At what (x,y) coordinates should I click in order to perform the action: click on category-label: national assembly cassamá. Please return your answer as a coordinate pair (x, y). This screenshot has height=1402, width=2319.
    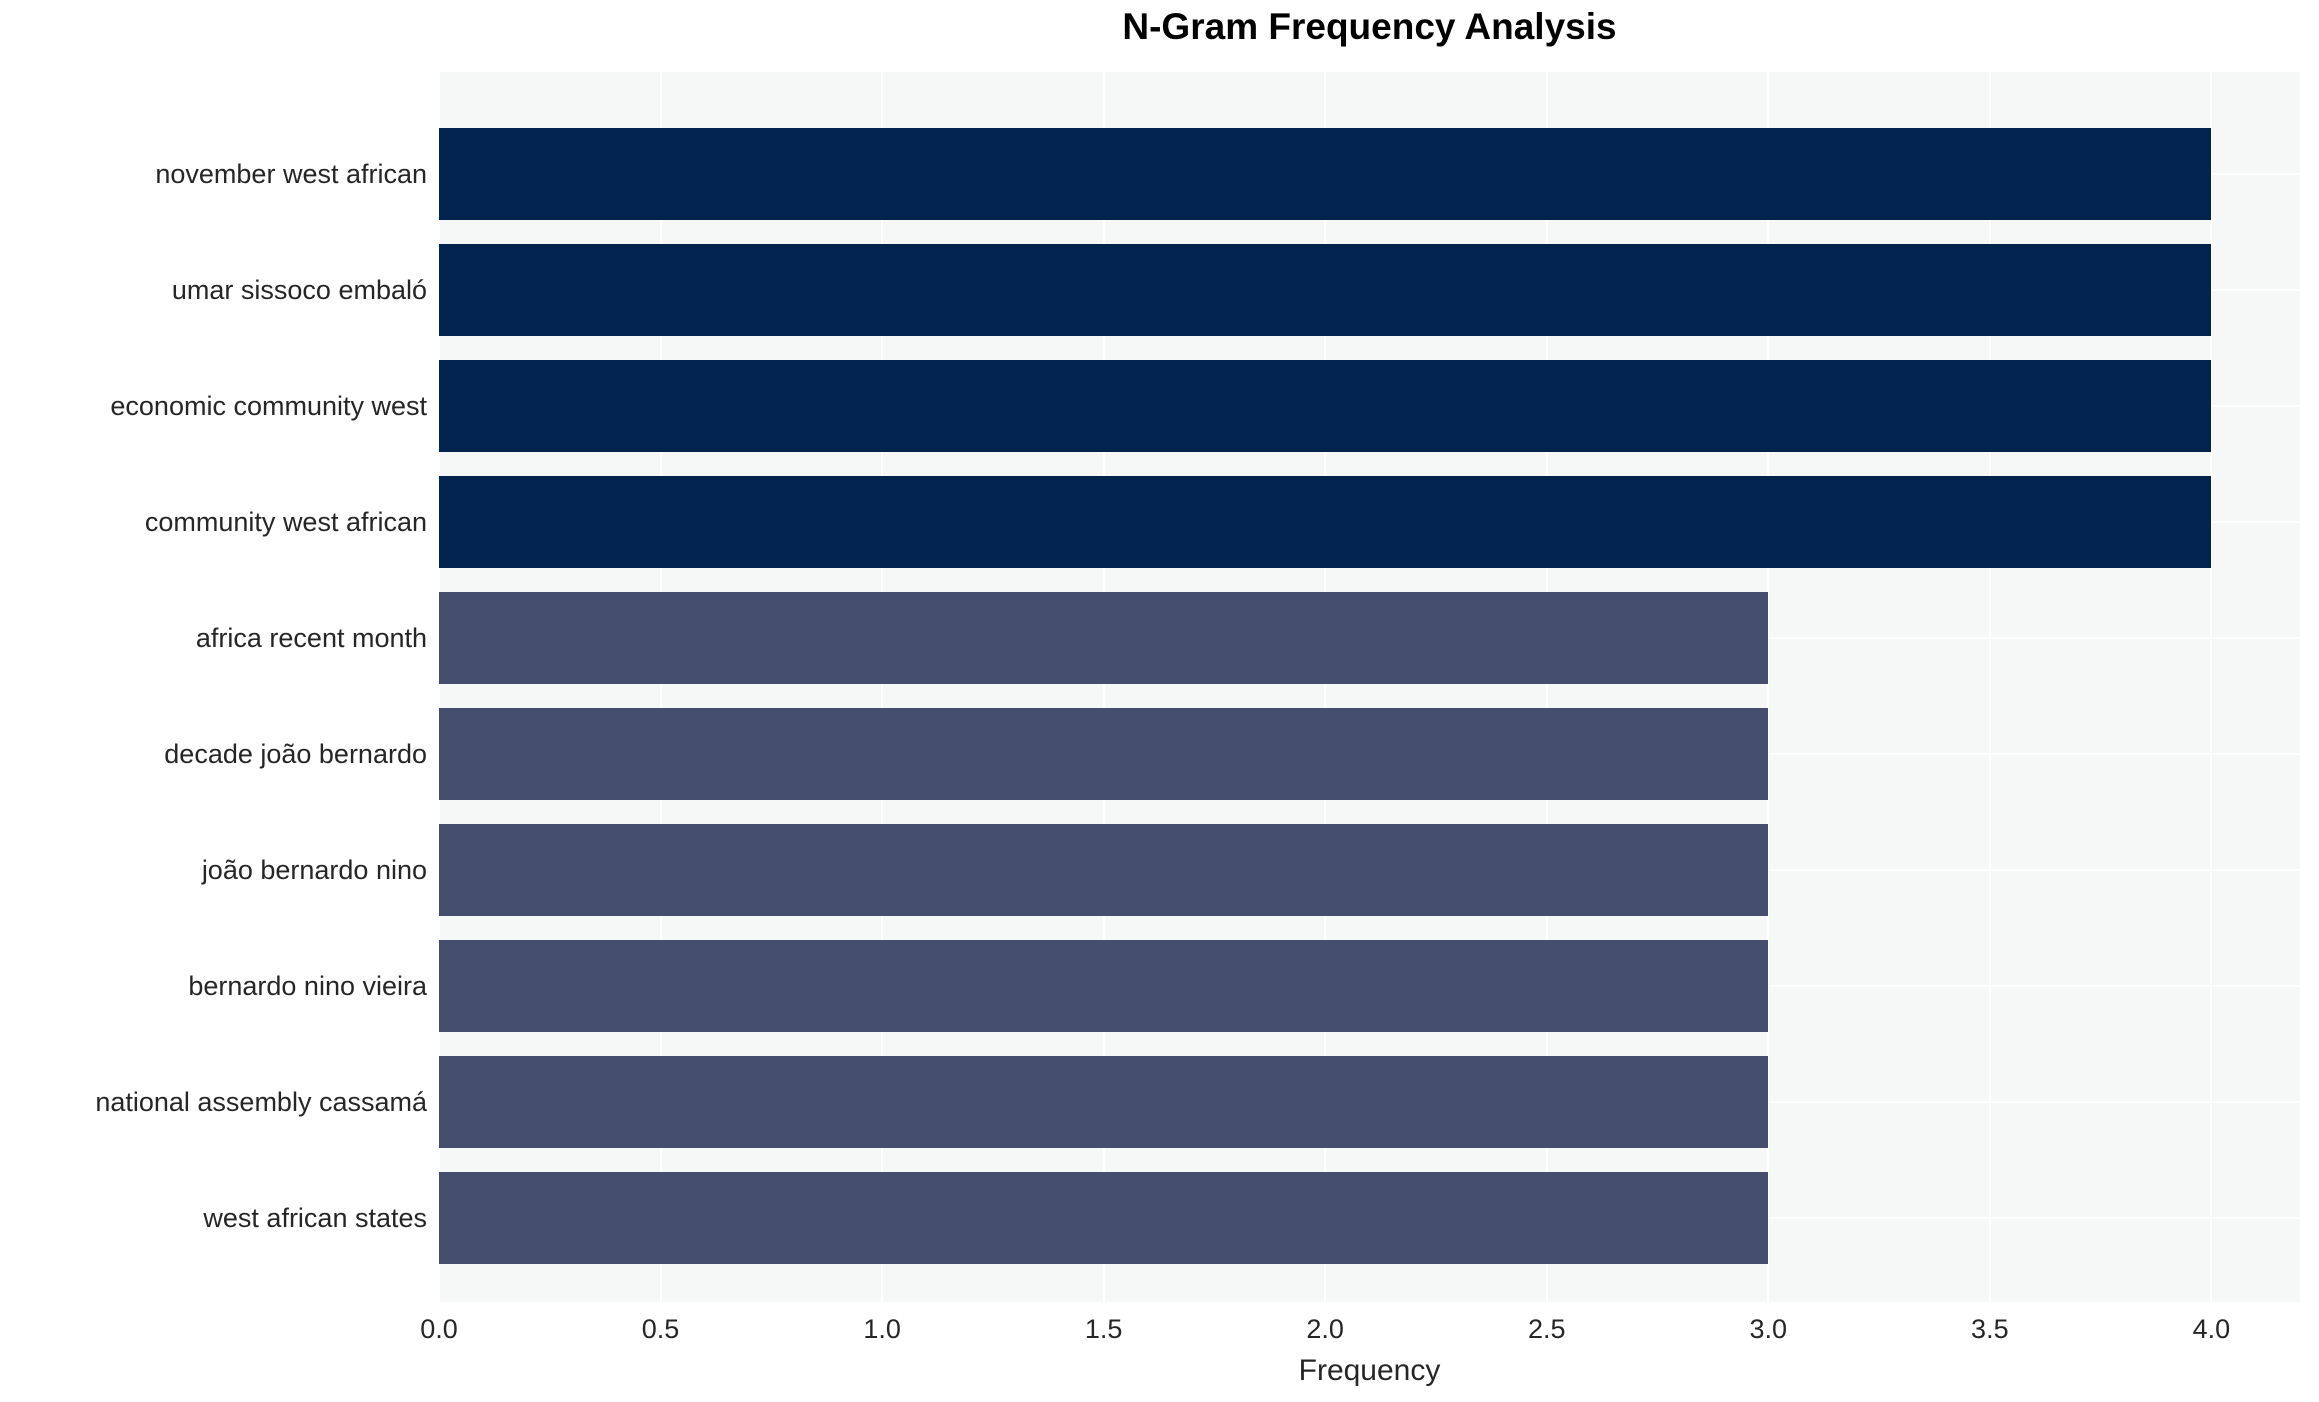
    Looking at the image, I should click on (261, 1101).